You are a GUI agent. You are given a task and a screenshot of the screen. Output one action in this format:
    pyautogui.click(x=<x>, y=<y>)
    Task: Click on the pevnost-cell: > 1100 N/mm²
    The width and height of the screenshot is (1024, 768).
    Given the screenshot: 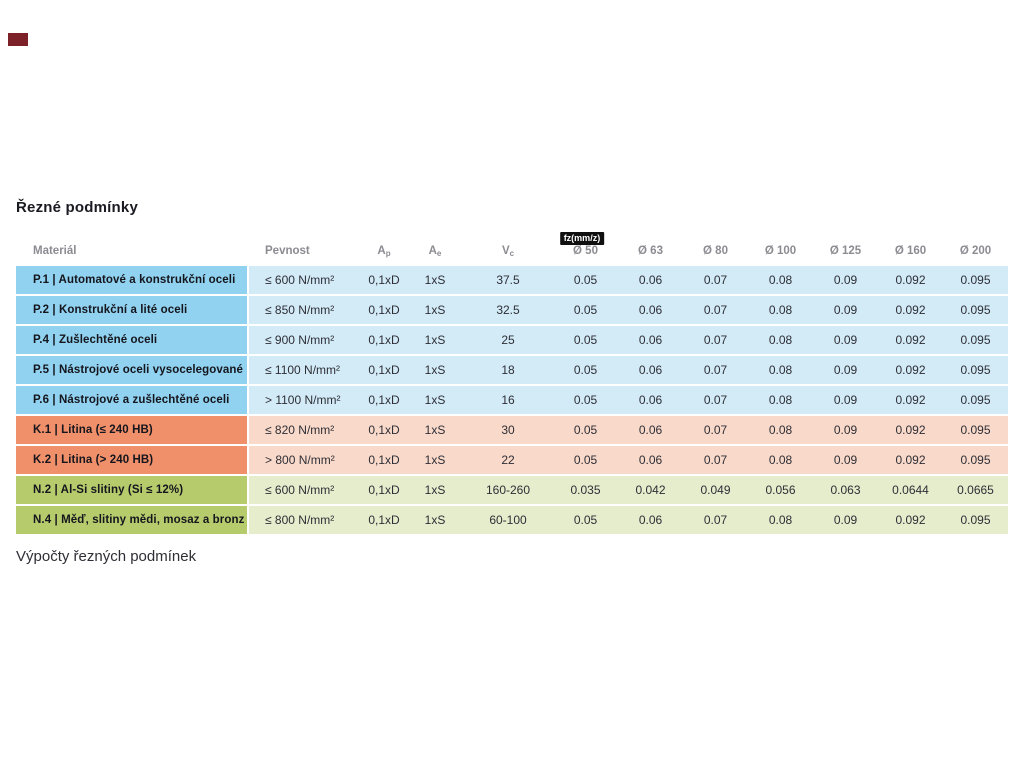 What is the action you would take?
    pyautogui.click(x=305, y=400)
    